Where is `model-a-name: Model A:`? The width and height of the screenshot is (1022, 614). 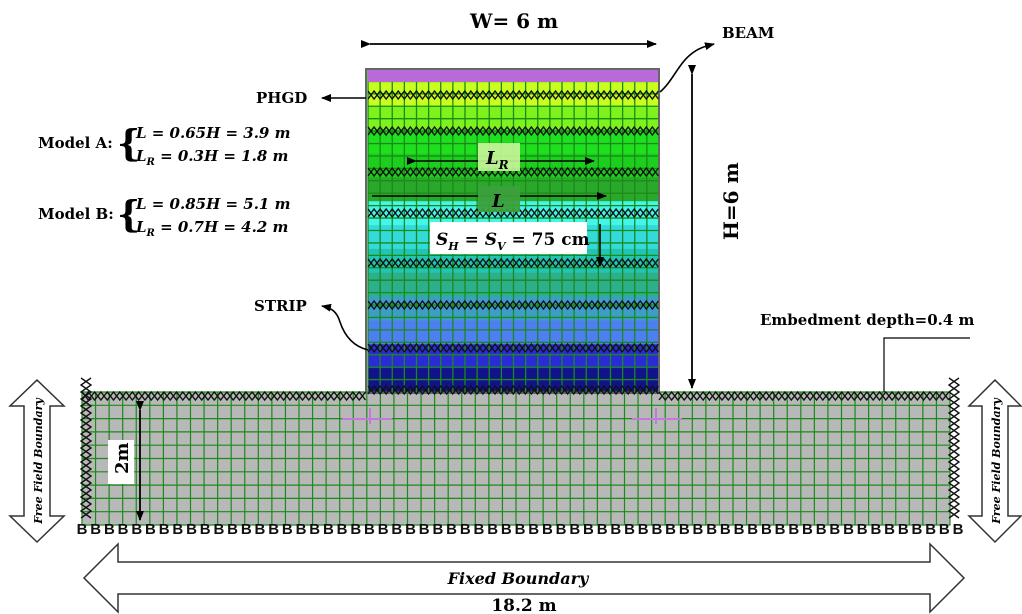
model-a-name: Model A: is located at coordinates (75, 143).